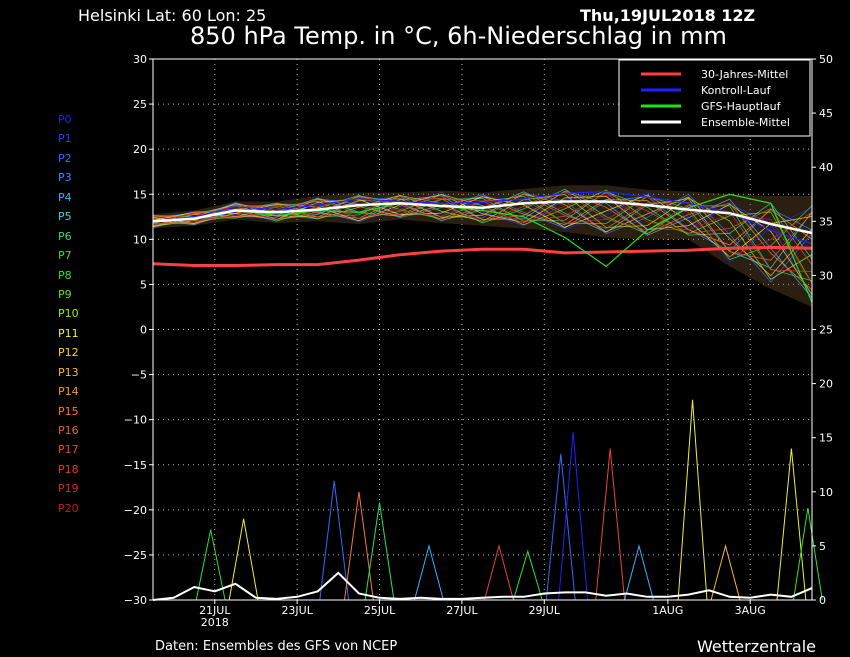 This screenshot has width=850, height=657. Describe the element at coordinates (380, 610) in the screenshot. I see `x-tick-label: 25JUL` at that location.